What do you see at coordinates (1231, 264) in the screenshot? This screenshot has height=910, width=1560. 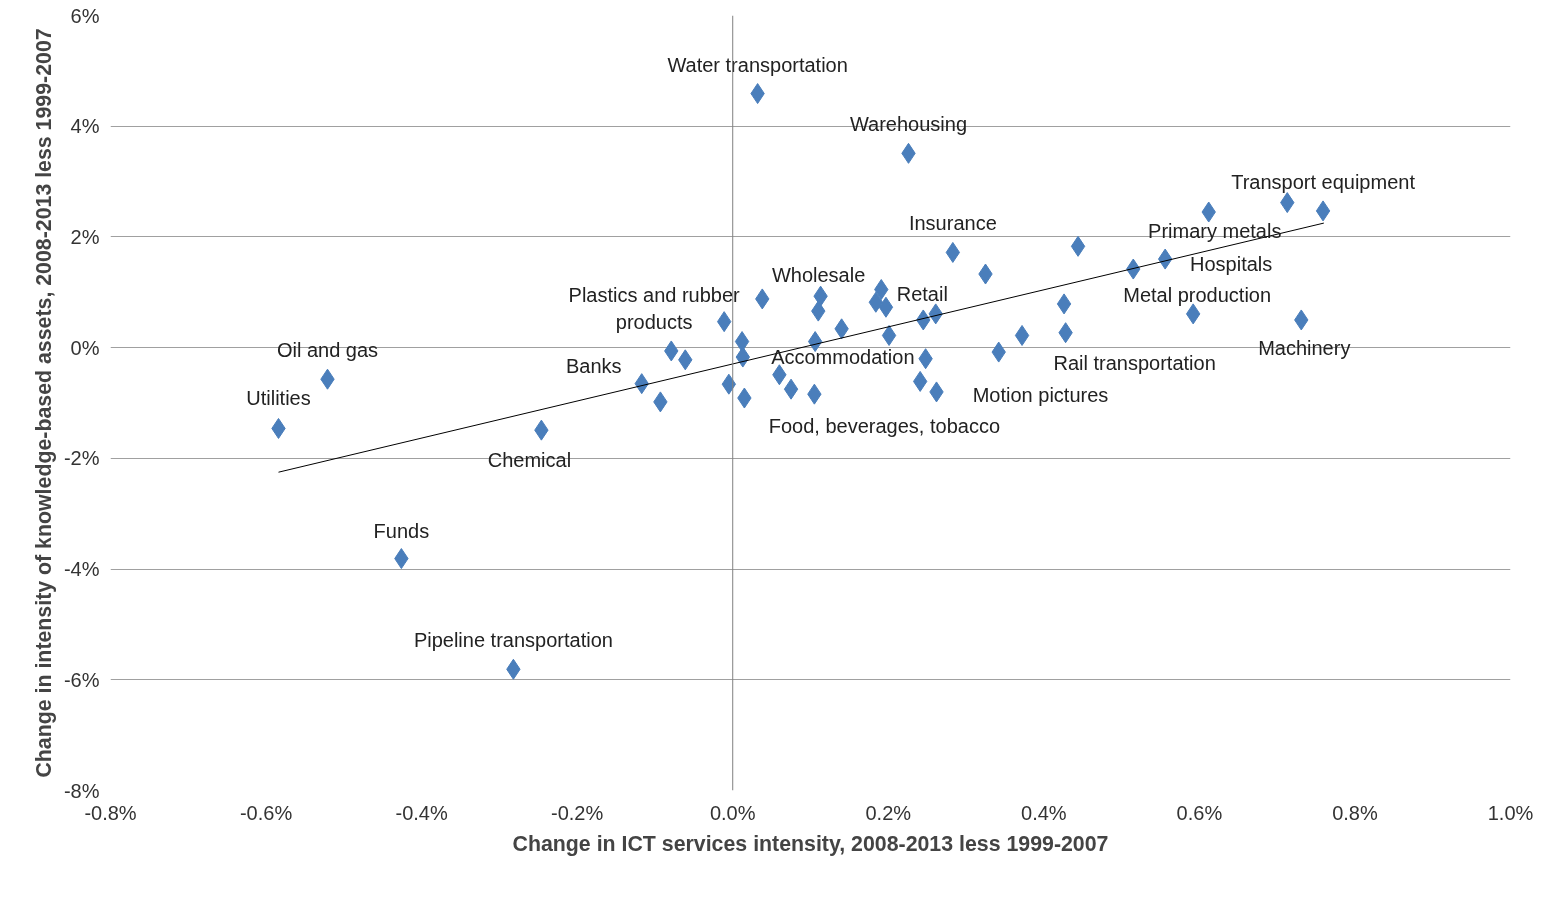 I see `annotation: Hospitals` at bounding box center [1231, 264].